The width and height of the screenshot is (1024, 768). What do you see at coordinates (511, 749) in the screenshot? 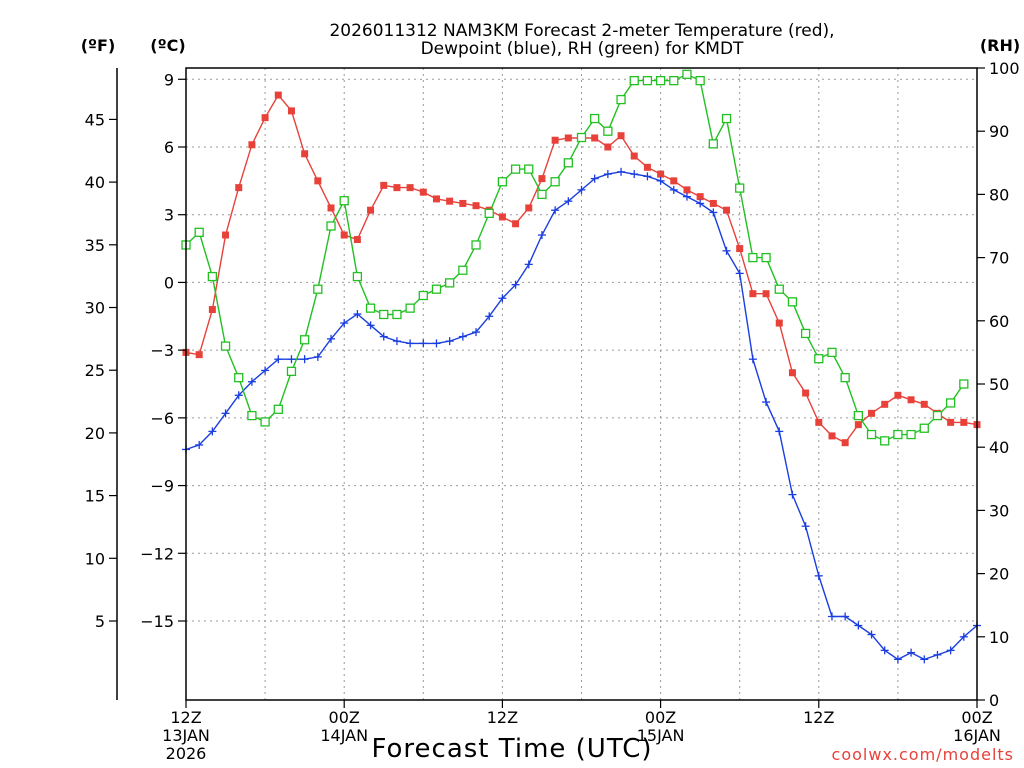
I see `x-axis-title: Forecast Time (UTC)` at bounding box center [511, 749].